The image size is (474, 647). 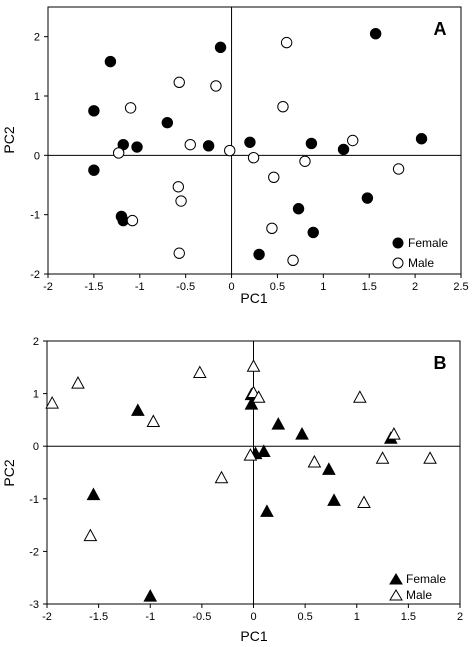 I want to click on x-tick-label: 2.5, so click(x=460, y=287).